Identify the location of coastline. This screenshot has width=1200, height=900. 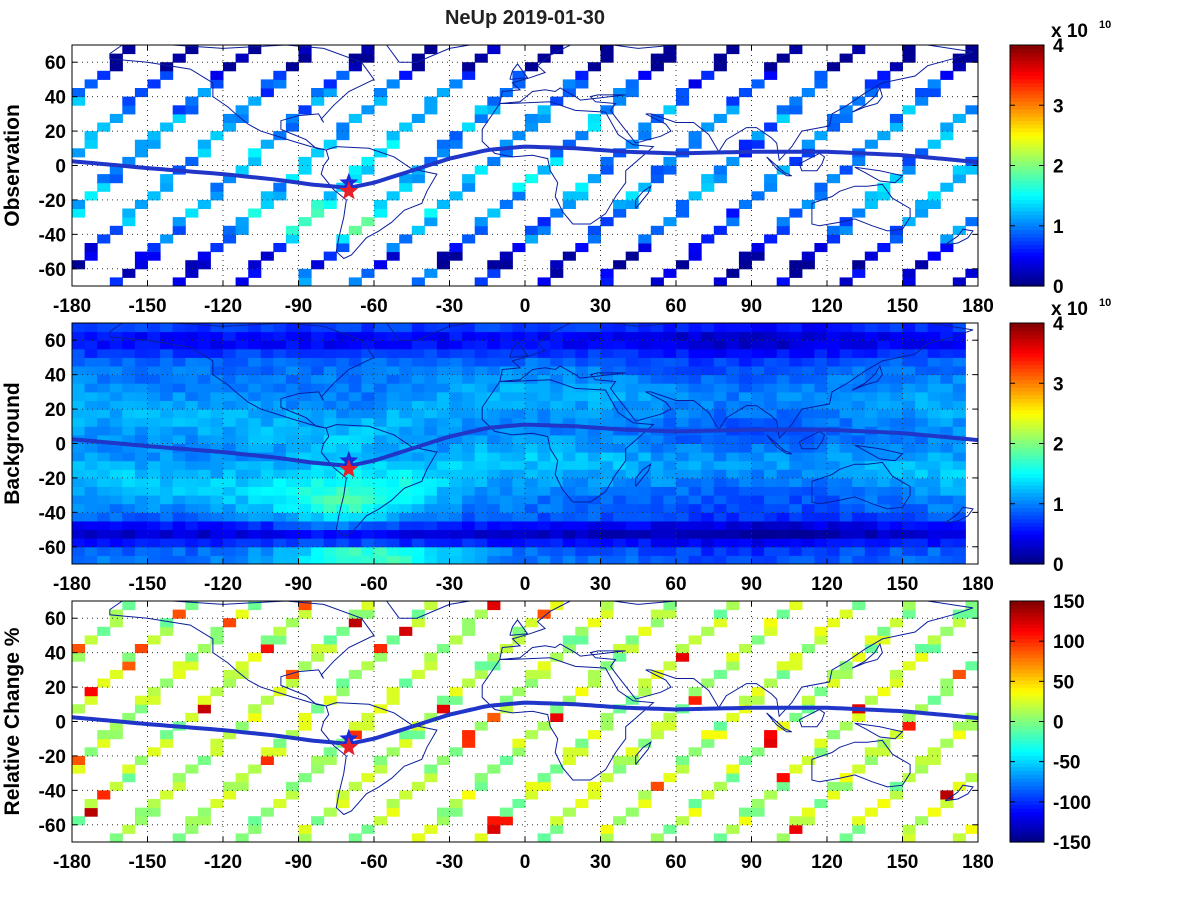
(736, 381).